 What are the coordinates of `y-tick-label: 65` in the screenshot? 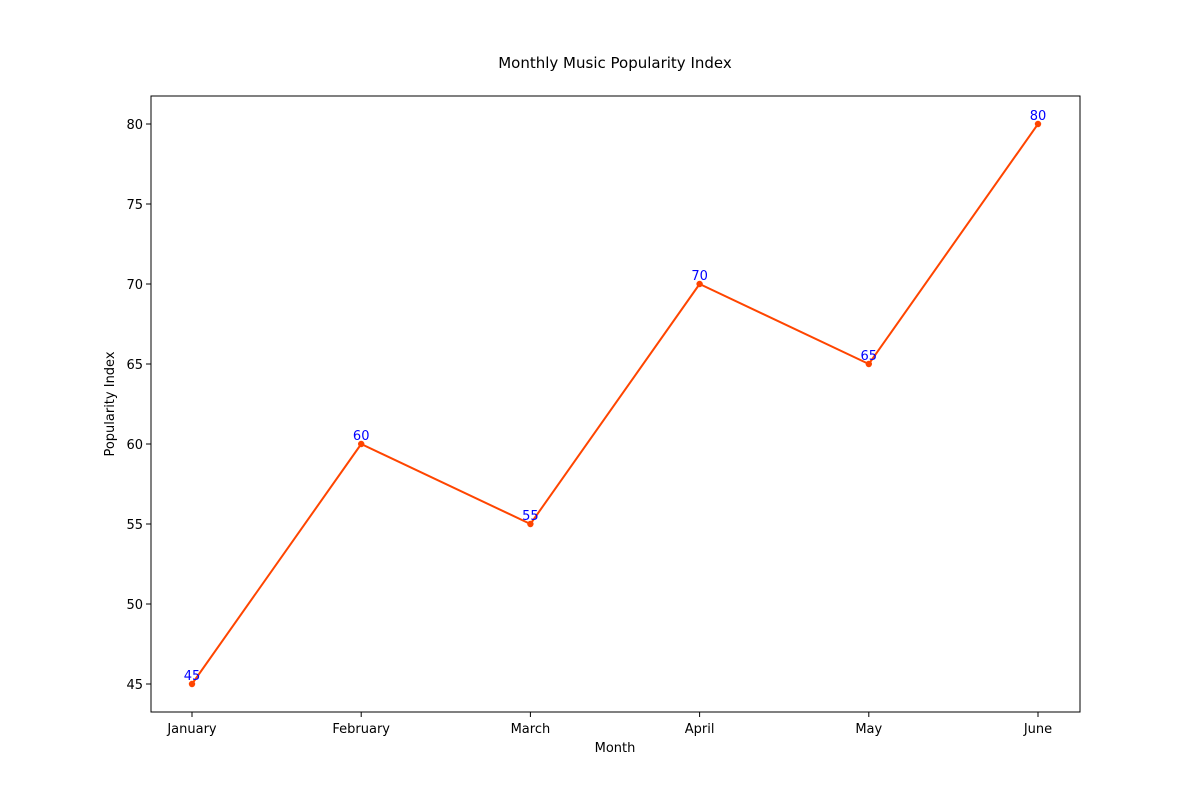 It's located at (134, 365).